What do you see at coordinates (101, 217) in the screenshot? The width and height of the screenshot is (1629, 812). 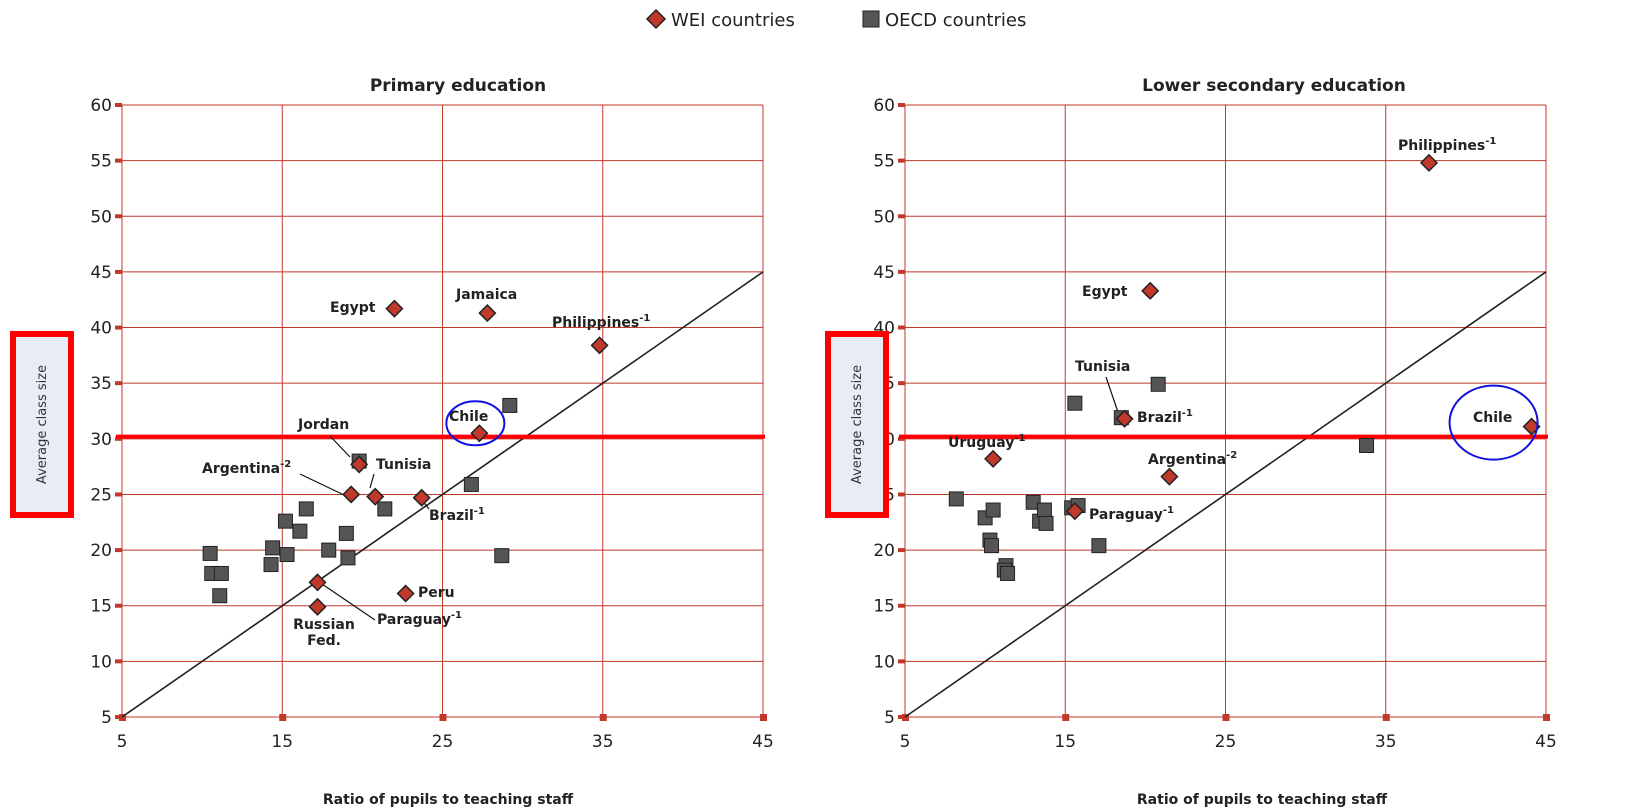 I see `y-tick-label: 50` at bounding box center [101, 217].